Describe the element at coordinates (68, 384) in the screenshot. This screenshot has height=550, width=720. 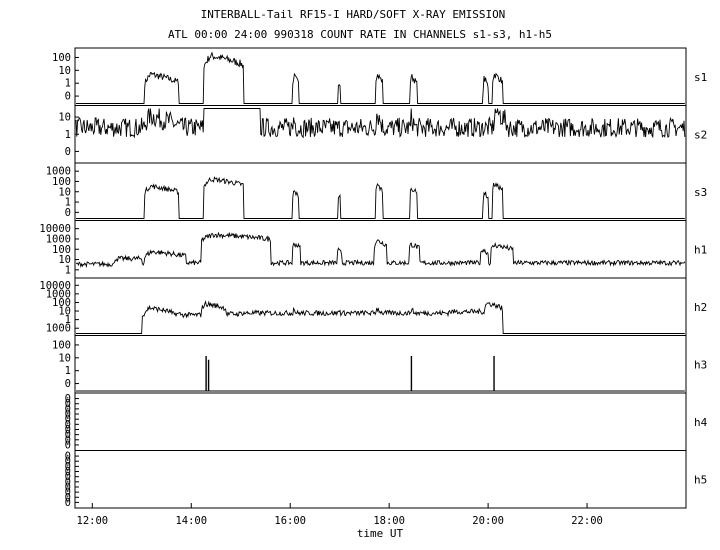
I see `y-tick-label-h3: 0` at that location.